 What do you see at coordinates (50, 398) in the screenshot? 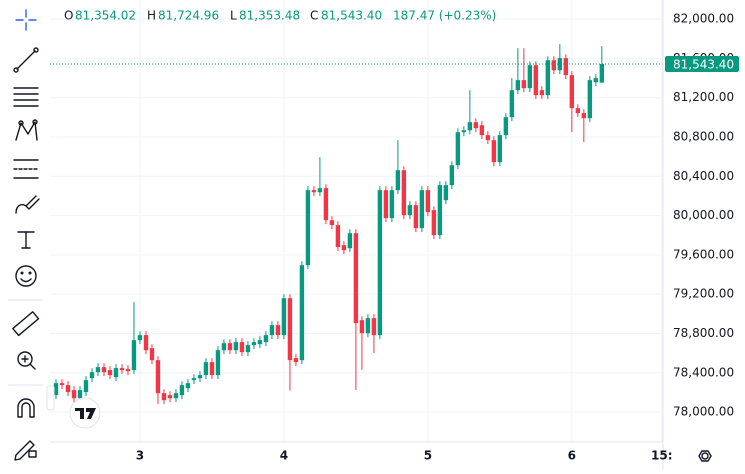
I see `collapse-toolbar` at bounding box center [50, 398].